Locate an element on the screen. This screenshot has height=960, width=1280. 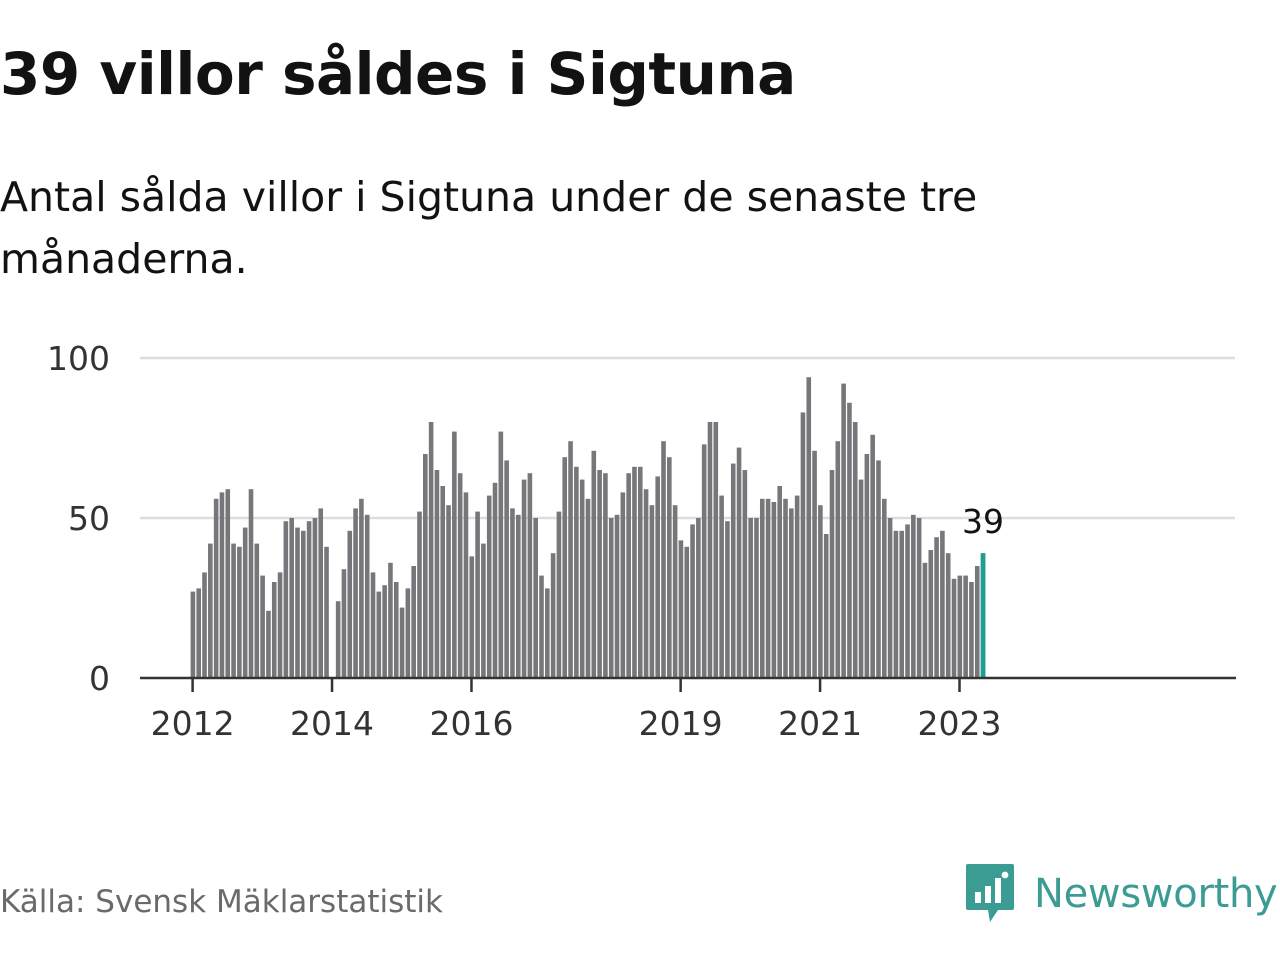
brand-name: Newsworthy is located at coordinates (1156, 894).